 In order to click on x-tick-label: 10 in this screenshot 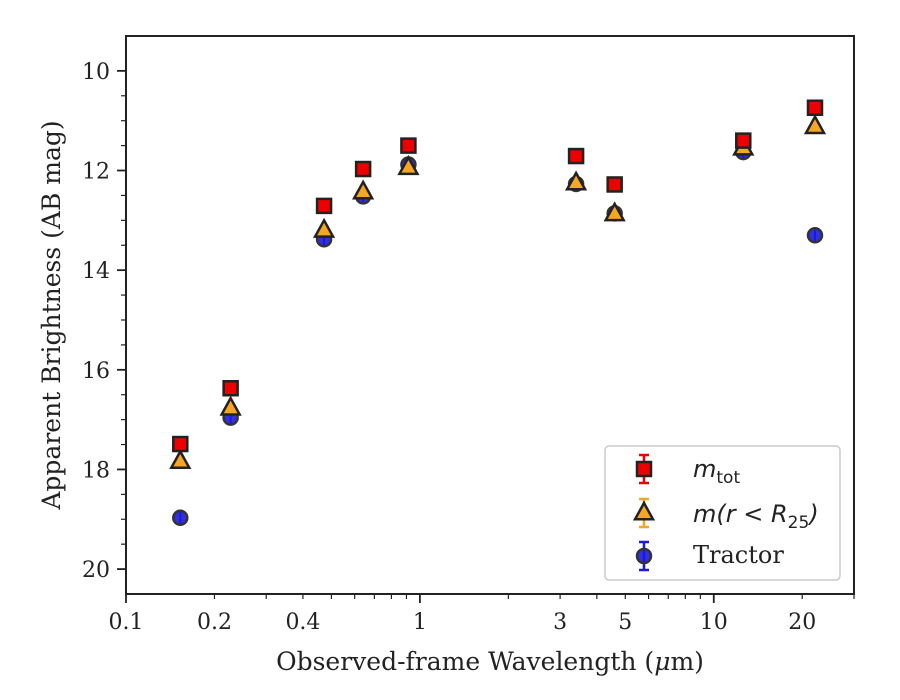, I will do `click(714, 622)`.